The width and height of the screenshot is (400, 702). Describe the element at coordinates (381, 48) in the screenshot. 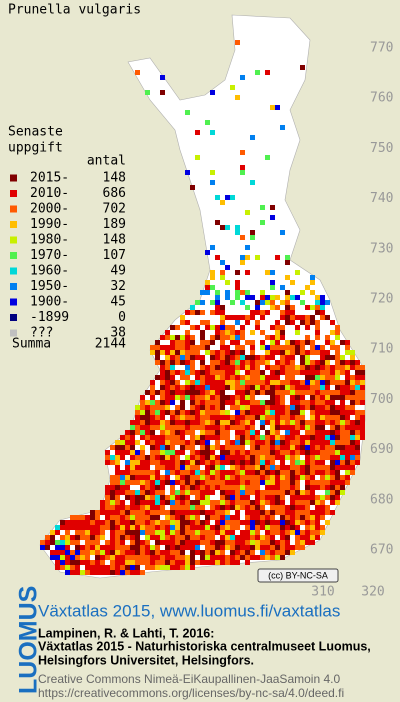

I see `grid-label-y: 770` at that location.